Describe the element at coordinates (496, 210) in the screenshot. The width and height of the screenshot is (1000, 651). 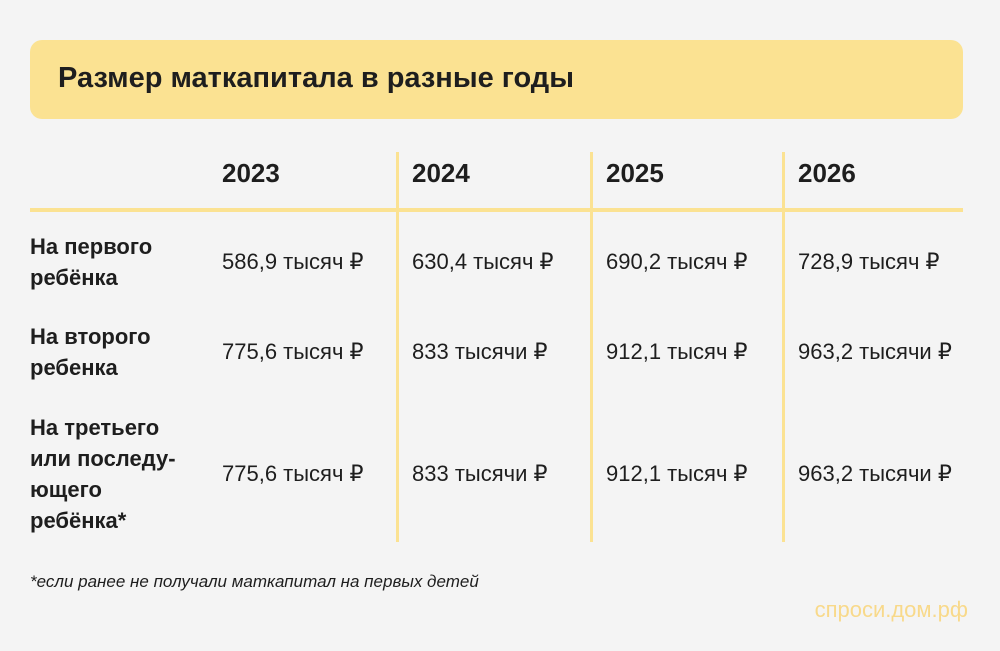
I see `header-divider` at that location.